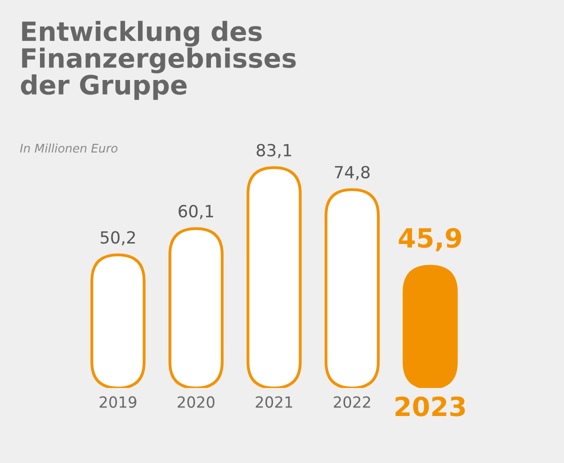  I want to click on x-tick-label: 2022, so click(352, 402).